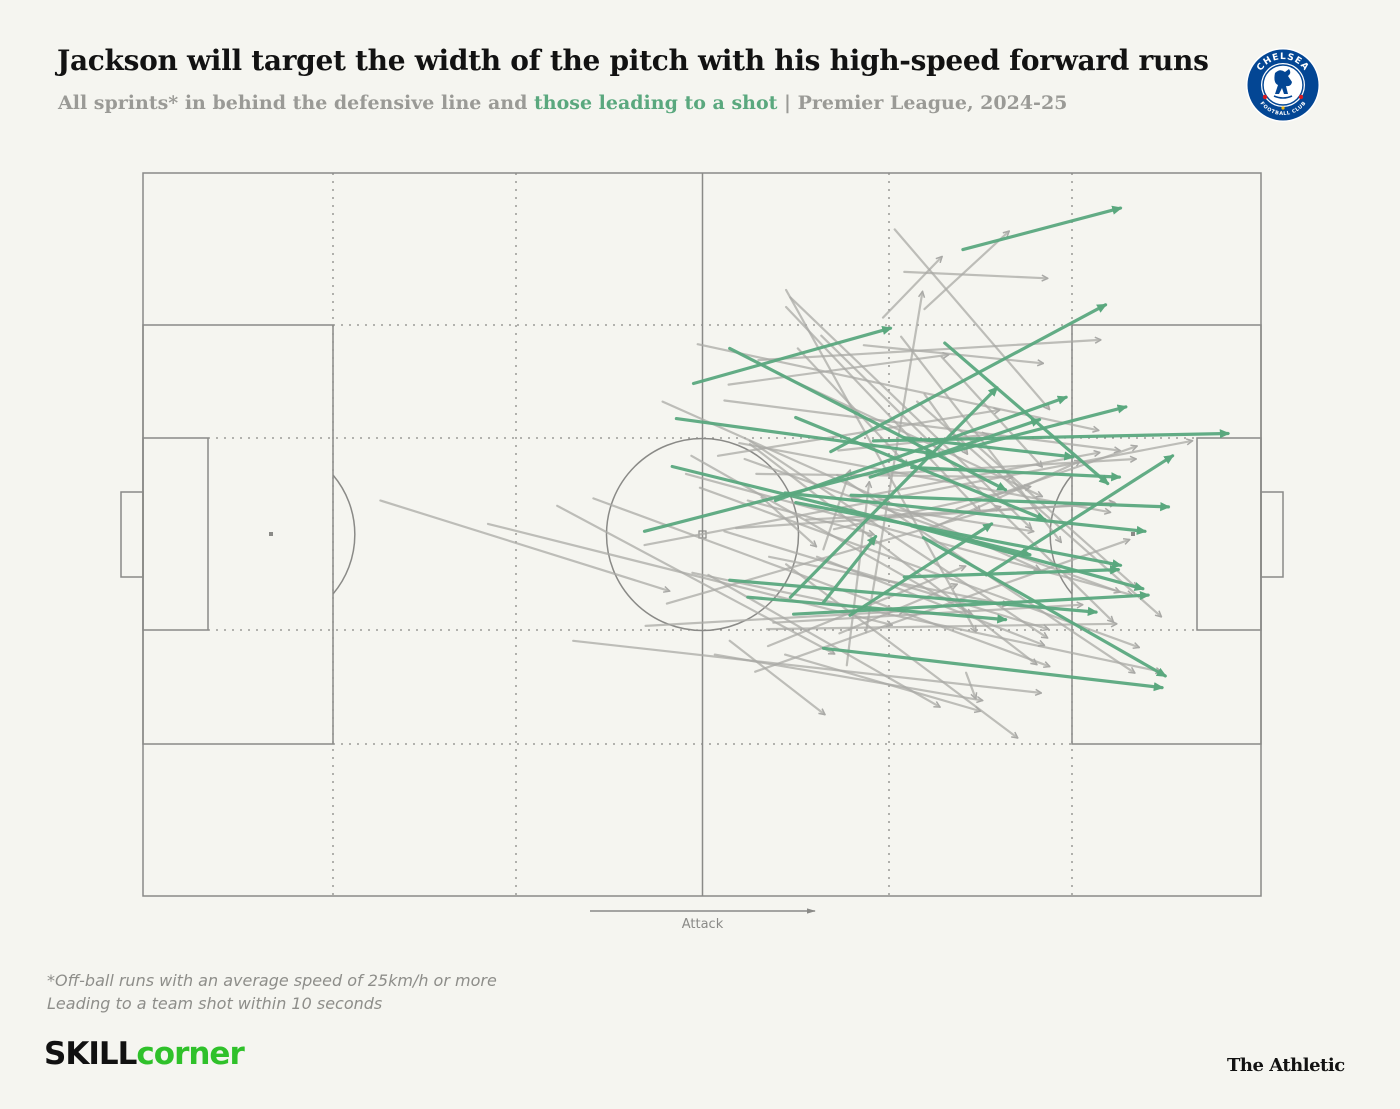 The height and width of the screenshot is (1109, 1400). I want to click on right-goal, so click(1272, 534).